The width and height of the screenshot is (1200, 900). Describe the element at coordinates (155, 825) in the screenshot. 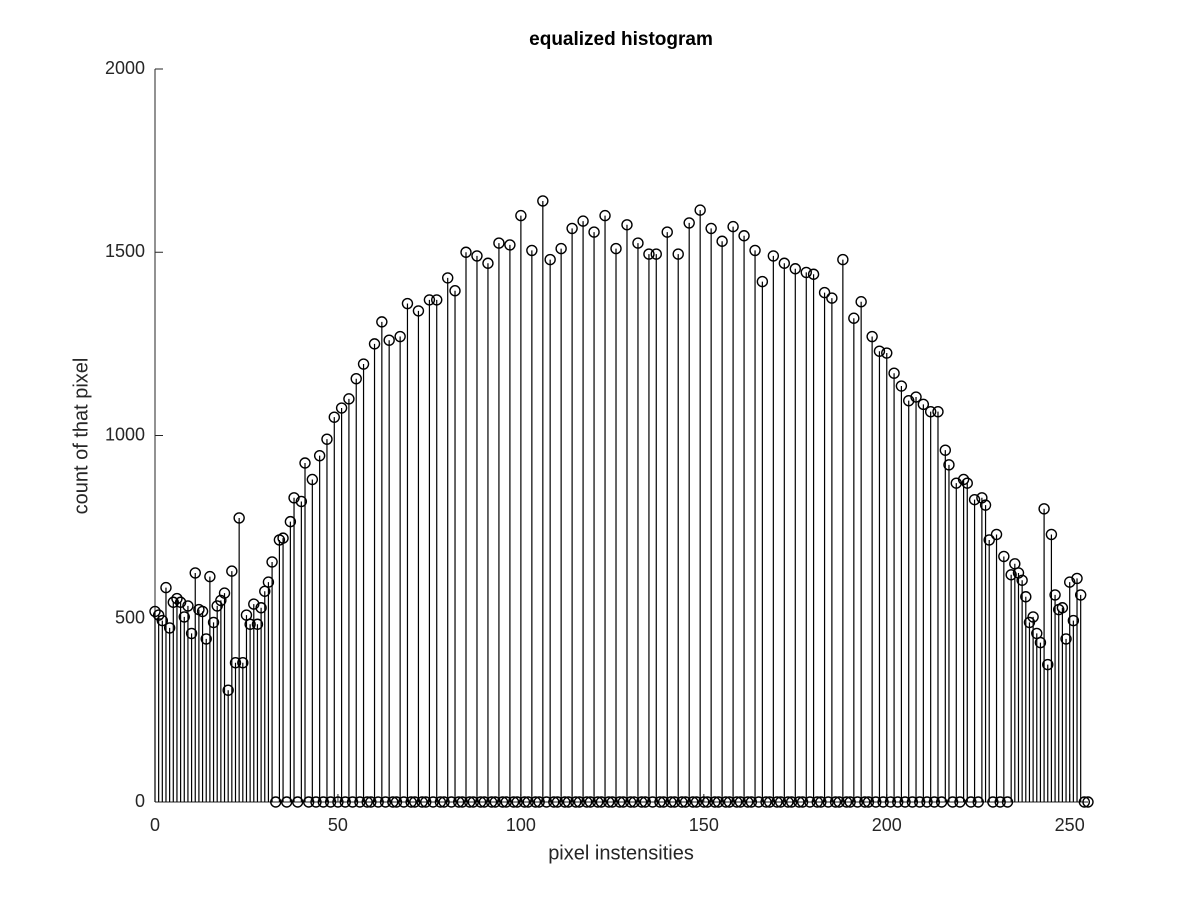

I see `x-tick-label: 0` at that location.